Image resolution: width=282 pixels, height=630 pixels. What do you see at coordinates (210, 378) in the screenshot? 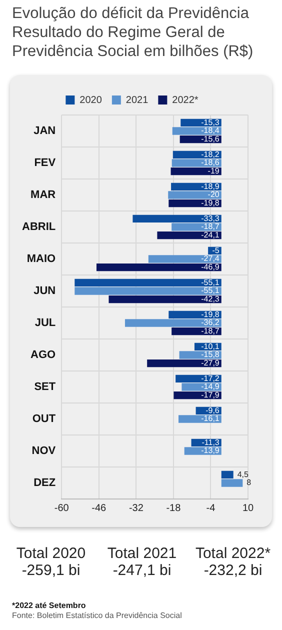
I see `data-label: -17,2` at bounding box center [210, 378].